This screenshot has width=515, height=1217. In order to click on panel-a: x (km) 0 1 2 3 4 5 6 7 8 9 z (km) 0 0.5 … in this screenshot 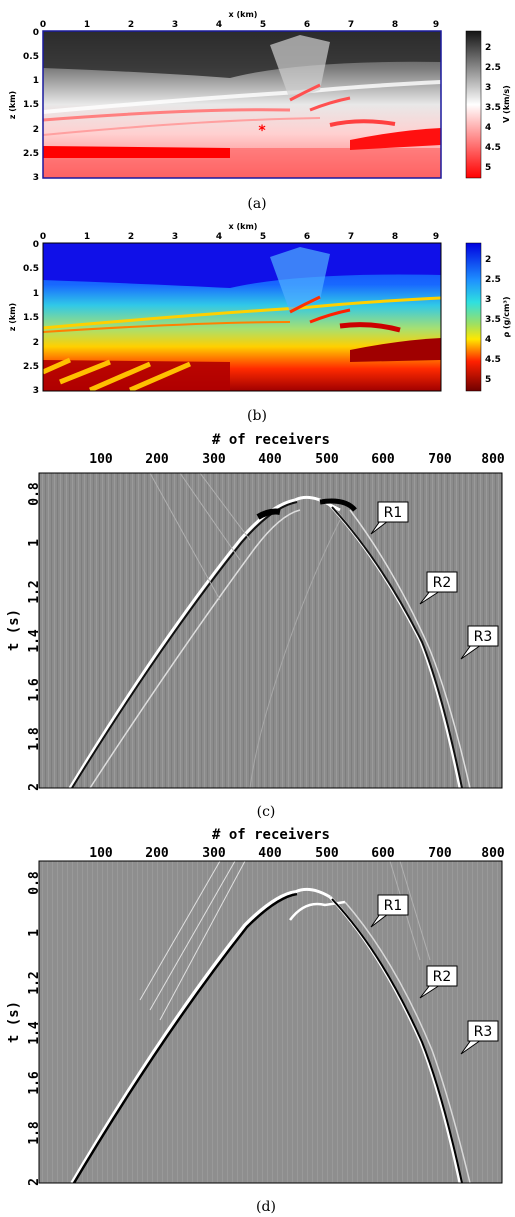, I will do `click(259, 96)`.